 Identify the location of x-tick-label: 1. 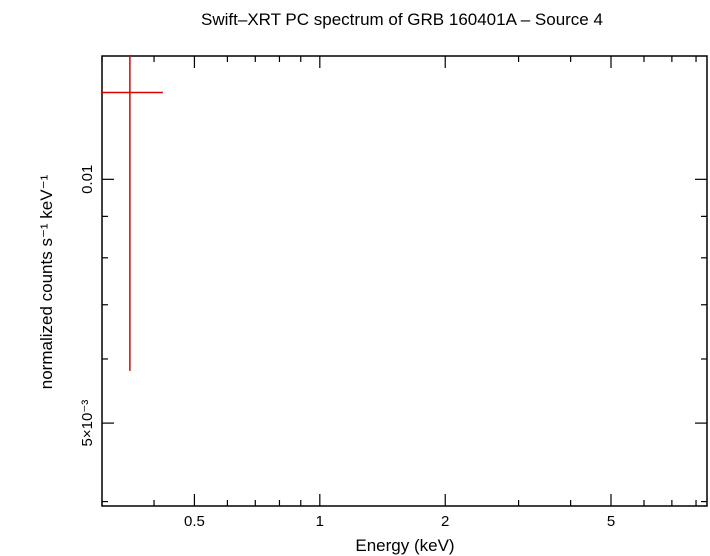
(320, 521).